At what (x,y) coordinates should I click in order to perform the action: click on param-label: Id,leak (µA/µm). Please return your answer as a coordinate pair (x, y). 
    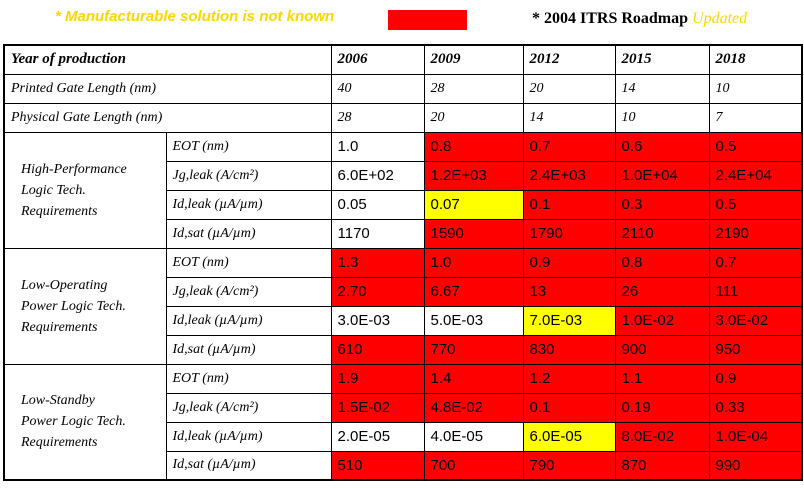
    Looking at the image, I should click on (248, 320).